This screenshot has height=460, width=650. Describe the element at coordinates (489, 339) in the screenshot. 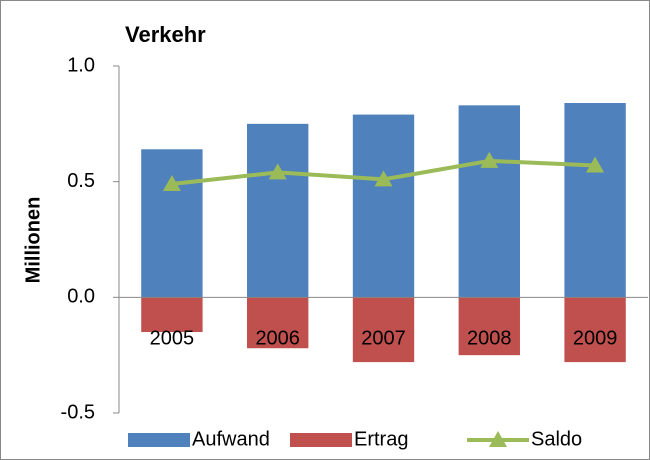

I see `x-tick-label: 2008` at that location.